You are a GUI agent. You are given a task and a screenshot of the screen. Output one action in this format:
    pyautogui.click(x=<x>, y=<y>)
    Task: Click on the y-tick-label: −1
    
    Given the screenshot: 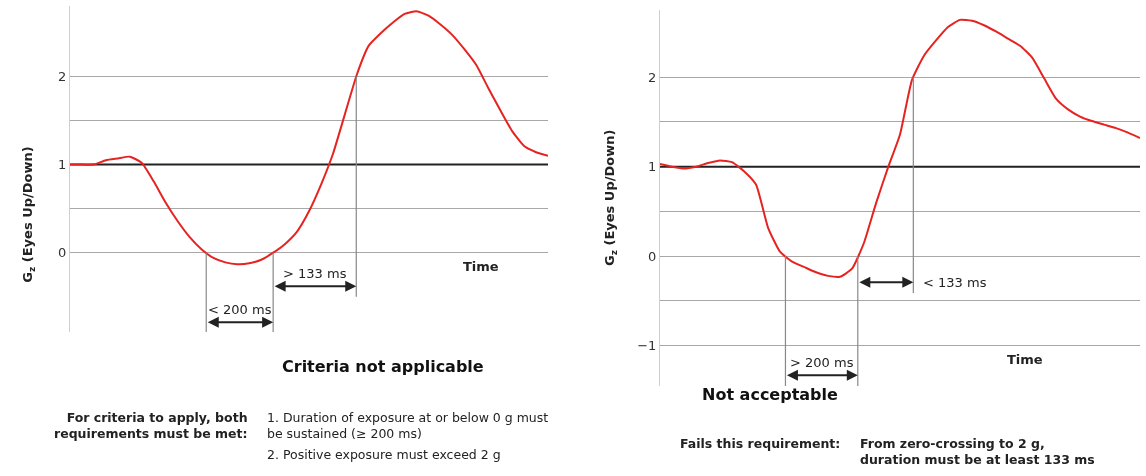 What is the action you would take?
    pyautogui.click(x=647, y=346)
    